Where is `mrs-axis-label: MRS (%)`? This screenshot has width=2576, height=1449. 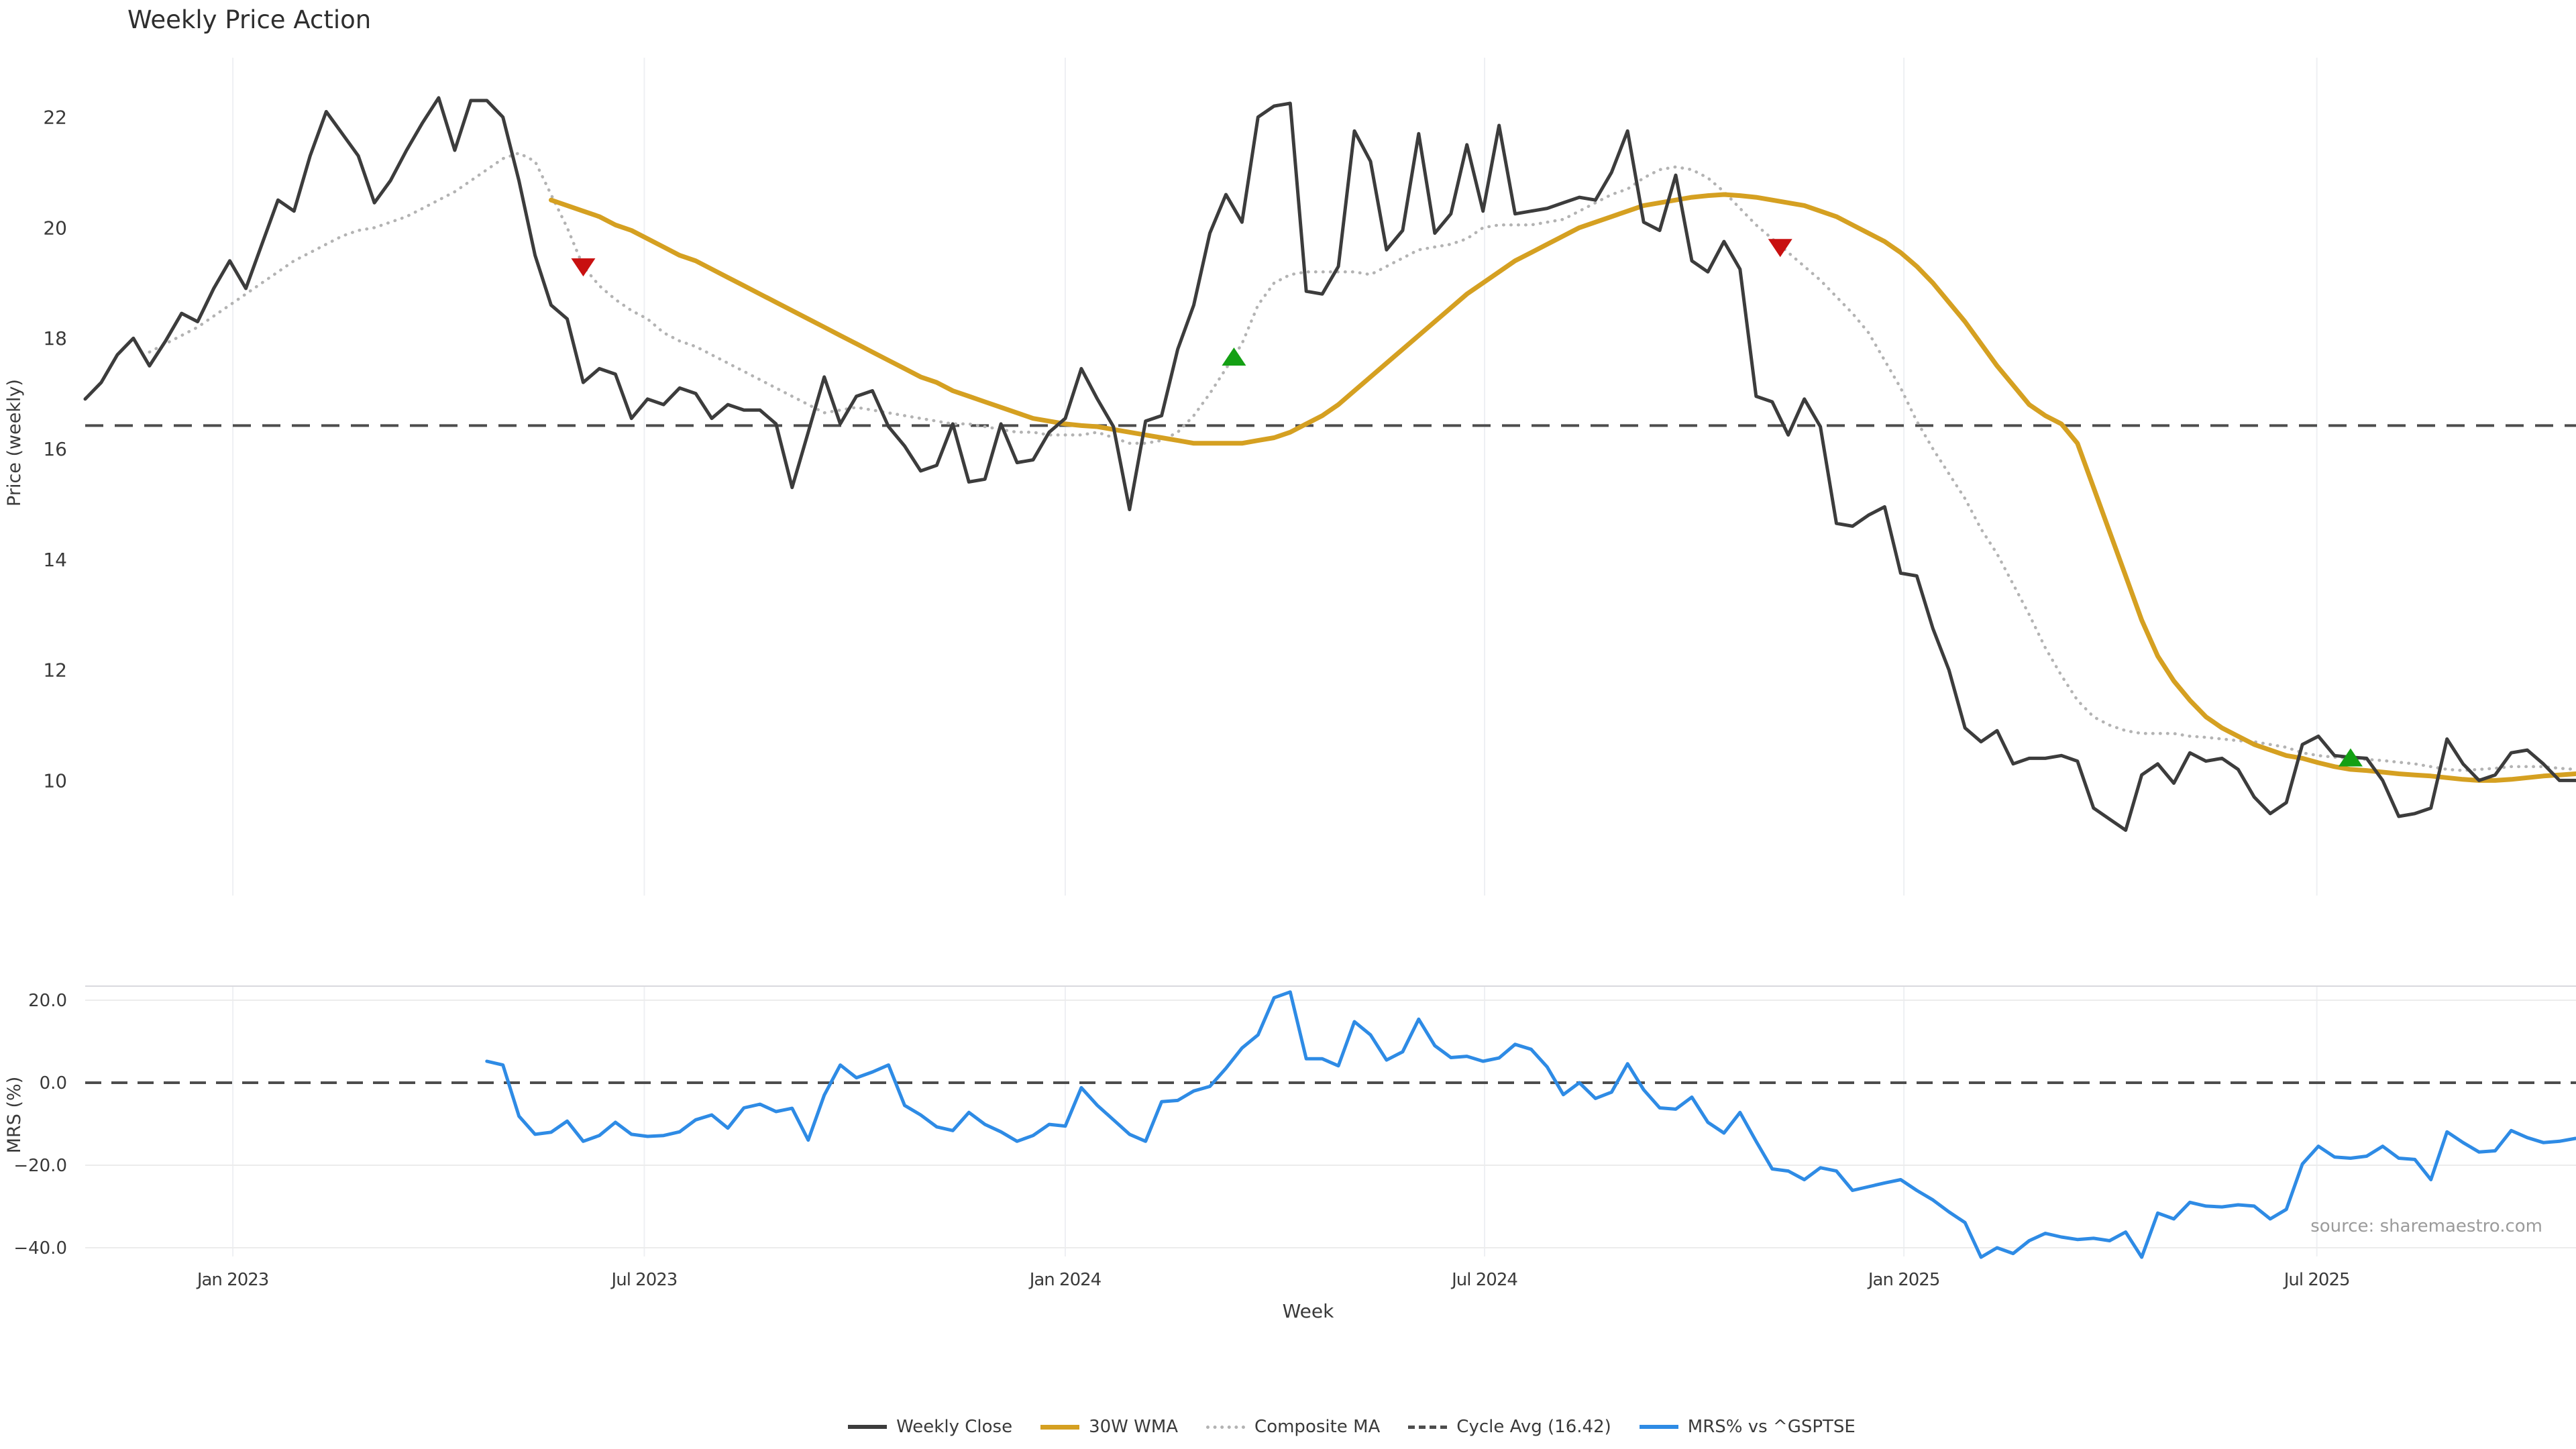 mrs-axis-label: MRS (%) is located at coordinates (14, 1115).